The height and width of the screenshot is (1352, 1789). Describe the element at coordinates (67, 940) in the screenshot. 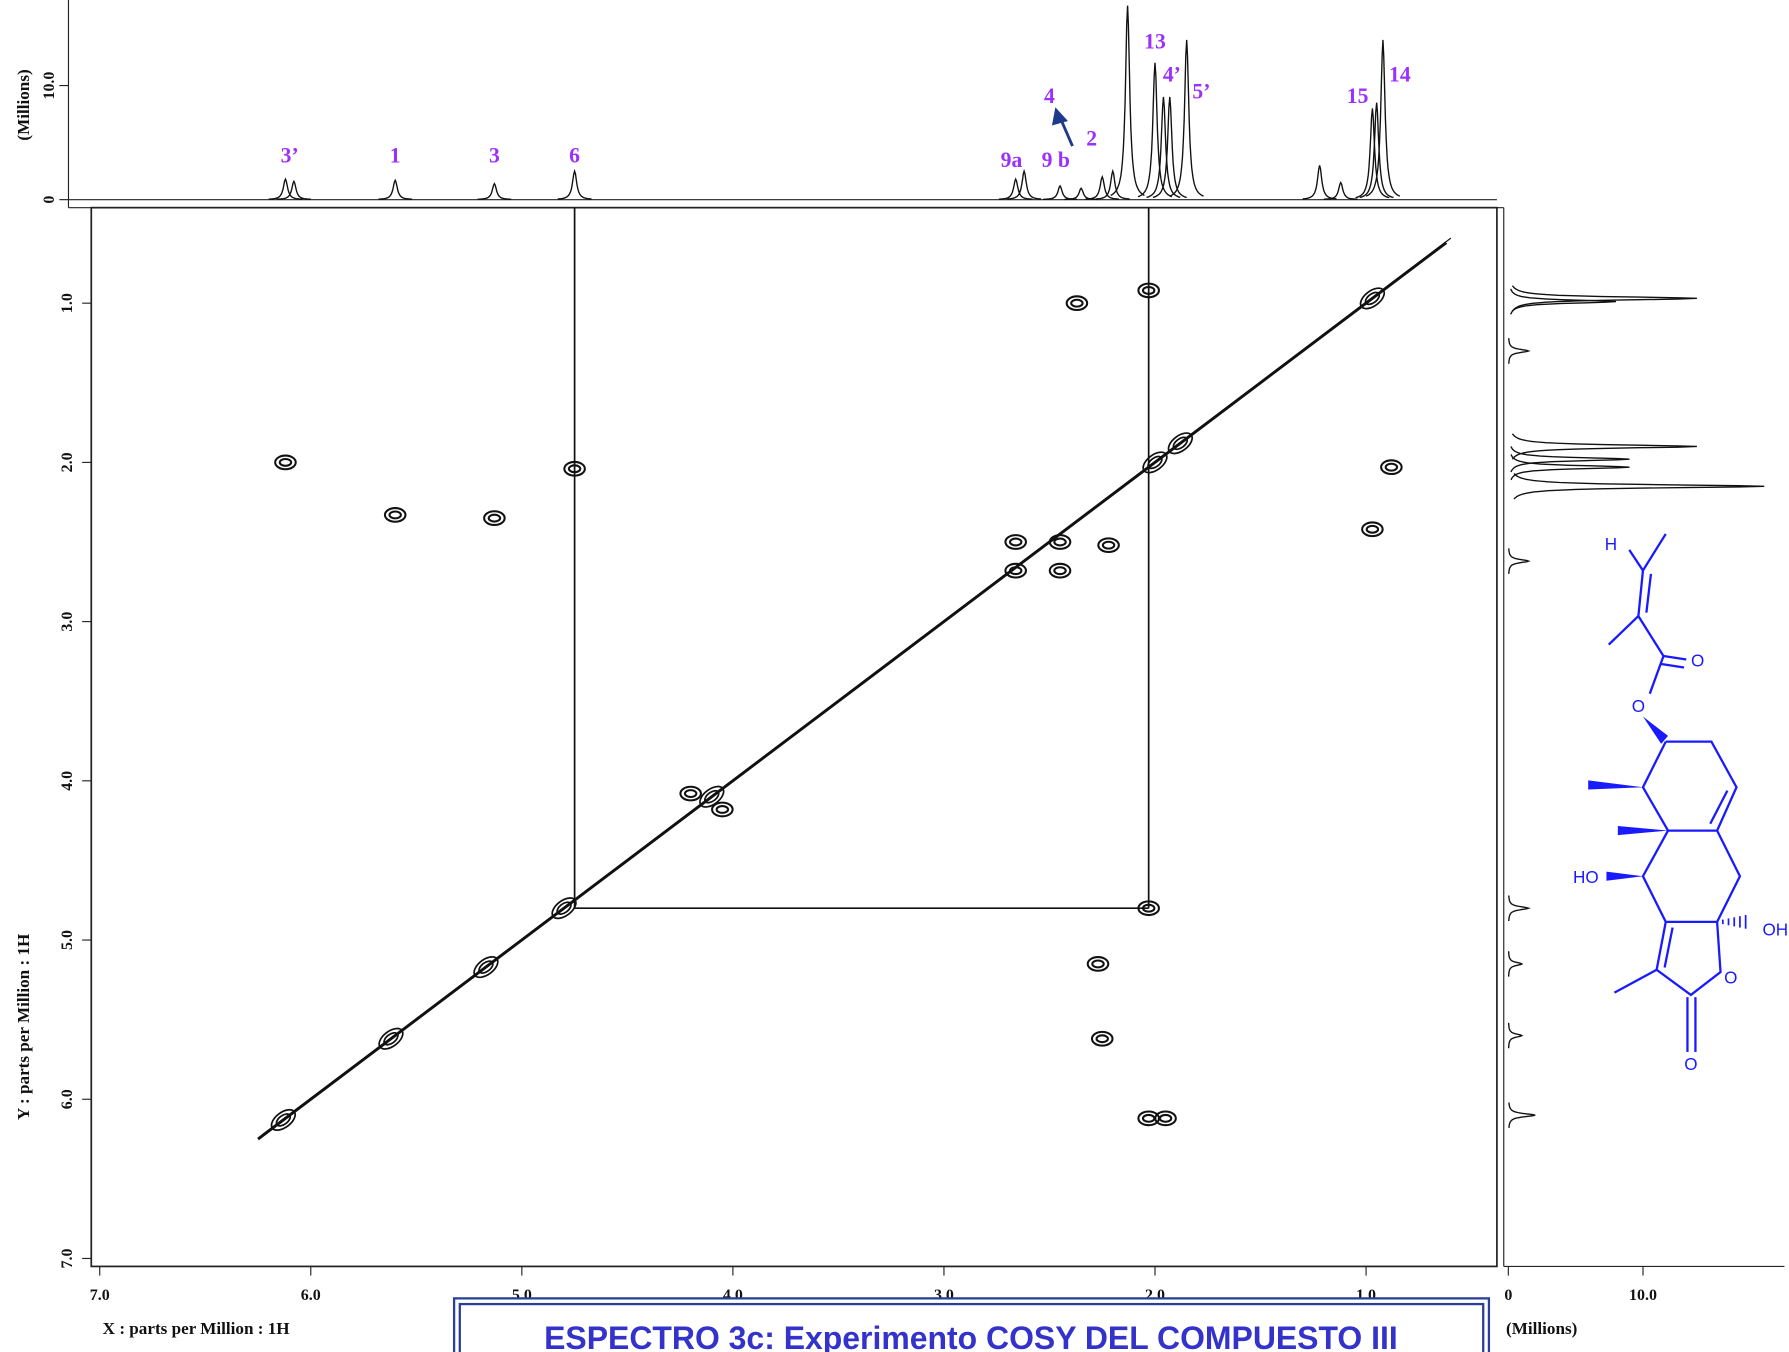

I see `y-tick-label: 5.0` at that location.